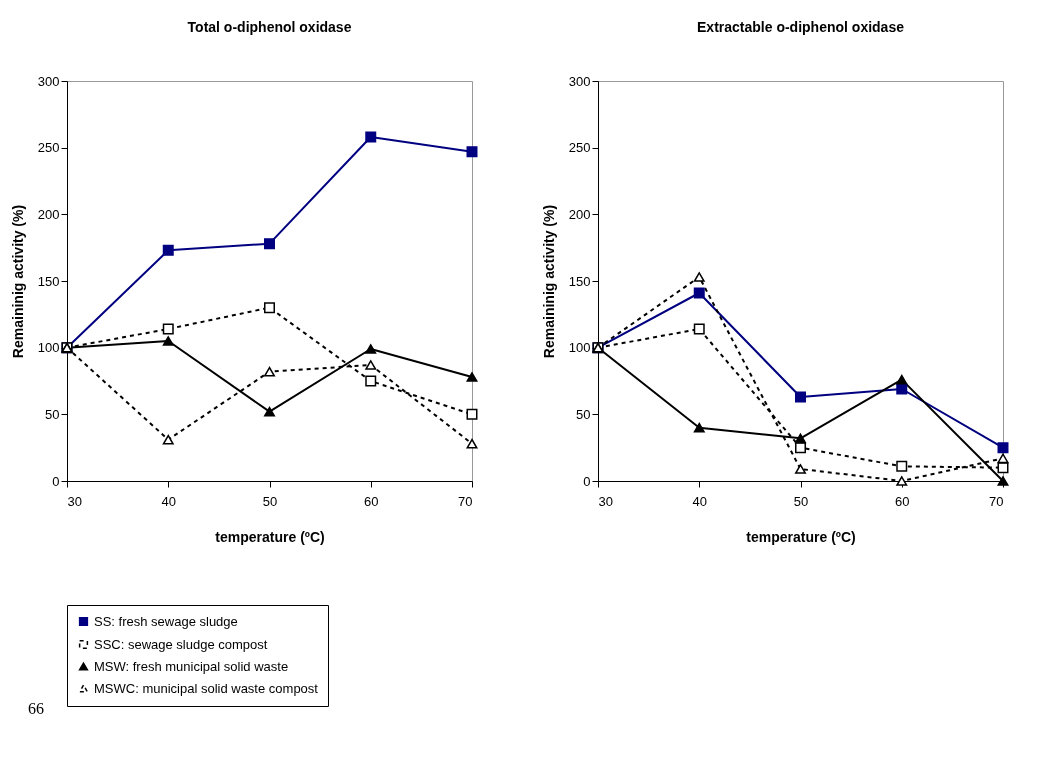 Image resolution: width=1045 pixels, height=769 pixels. I want to click on chart-title: Total o-diphenol oxidase, so click(269, 27).